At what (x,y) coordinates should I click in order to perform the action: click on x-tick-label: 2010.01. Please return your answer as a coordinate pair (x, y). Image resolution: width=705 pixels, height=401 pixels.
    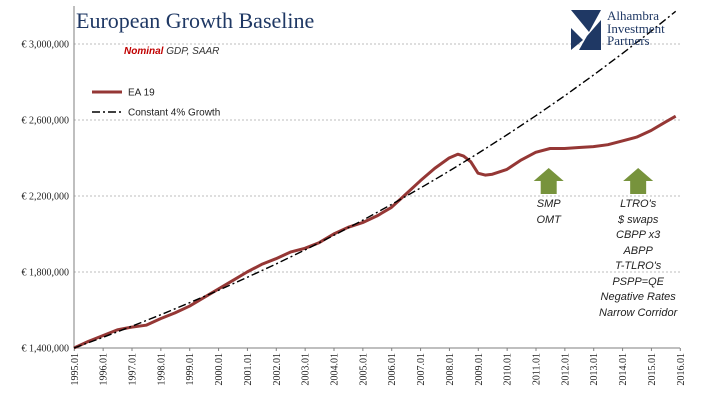
    Looking at the image, I should click on (508, 369).